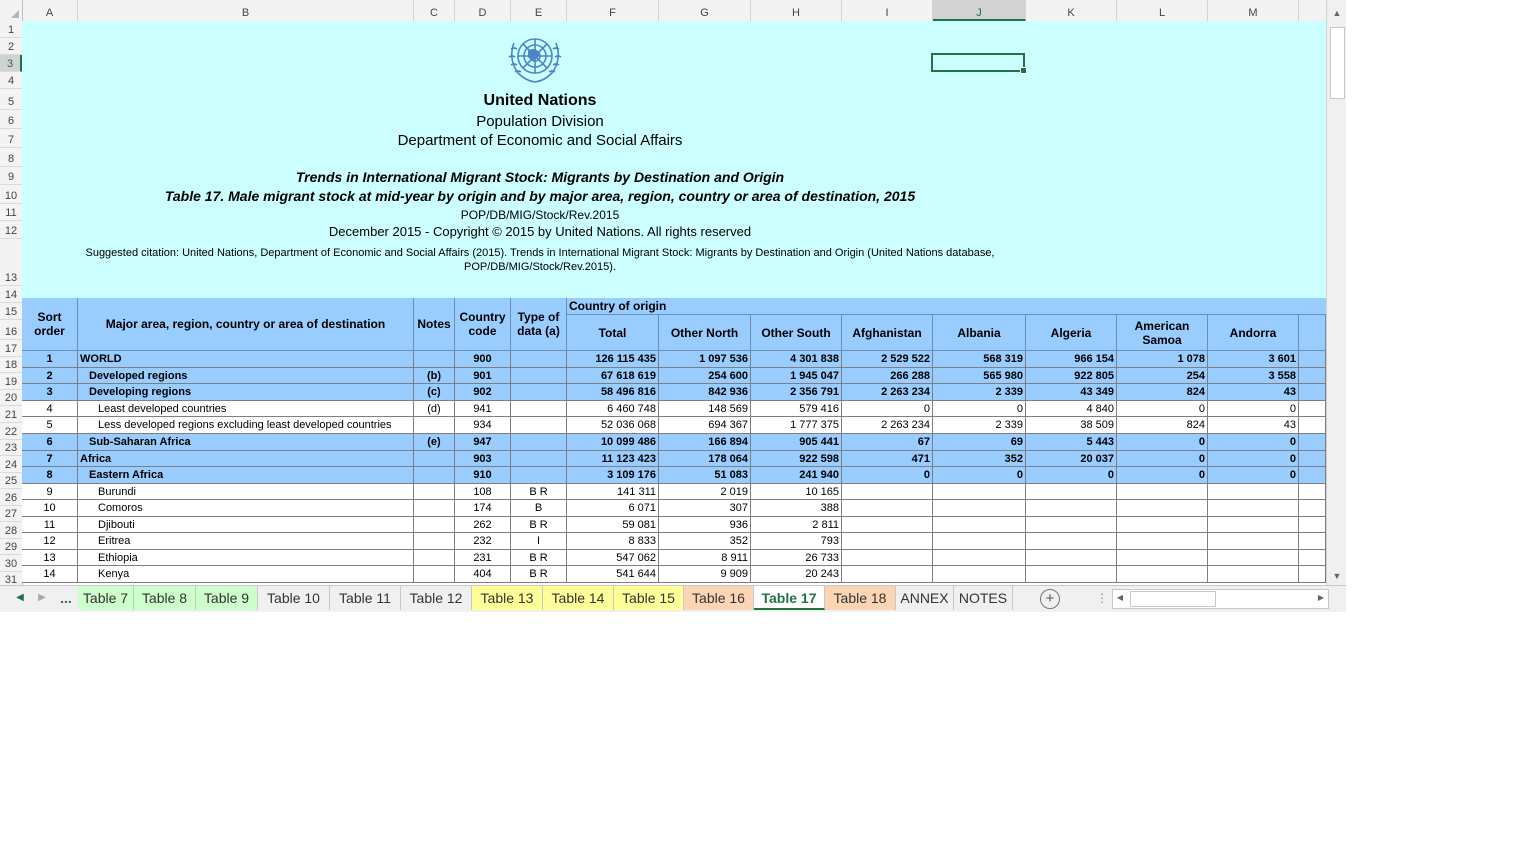 The height and width of the screenshot is (864, 1536). Describe the element at coordinates (796, 492) in the screenshot. I see `table-cell: 10 165` at that location.